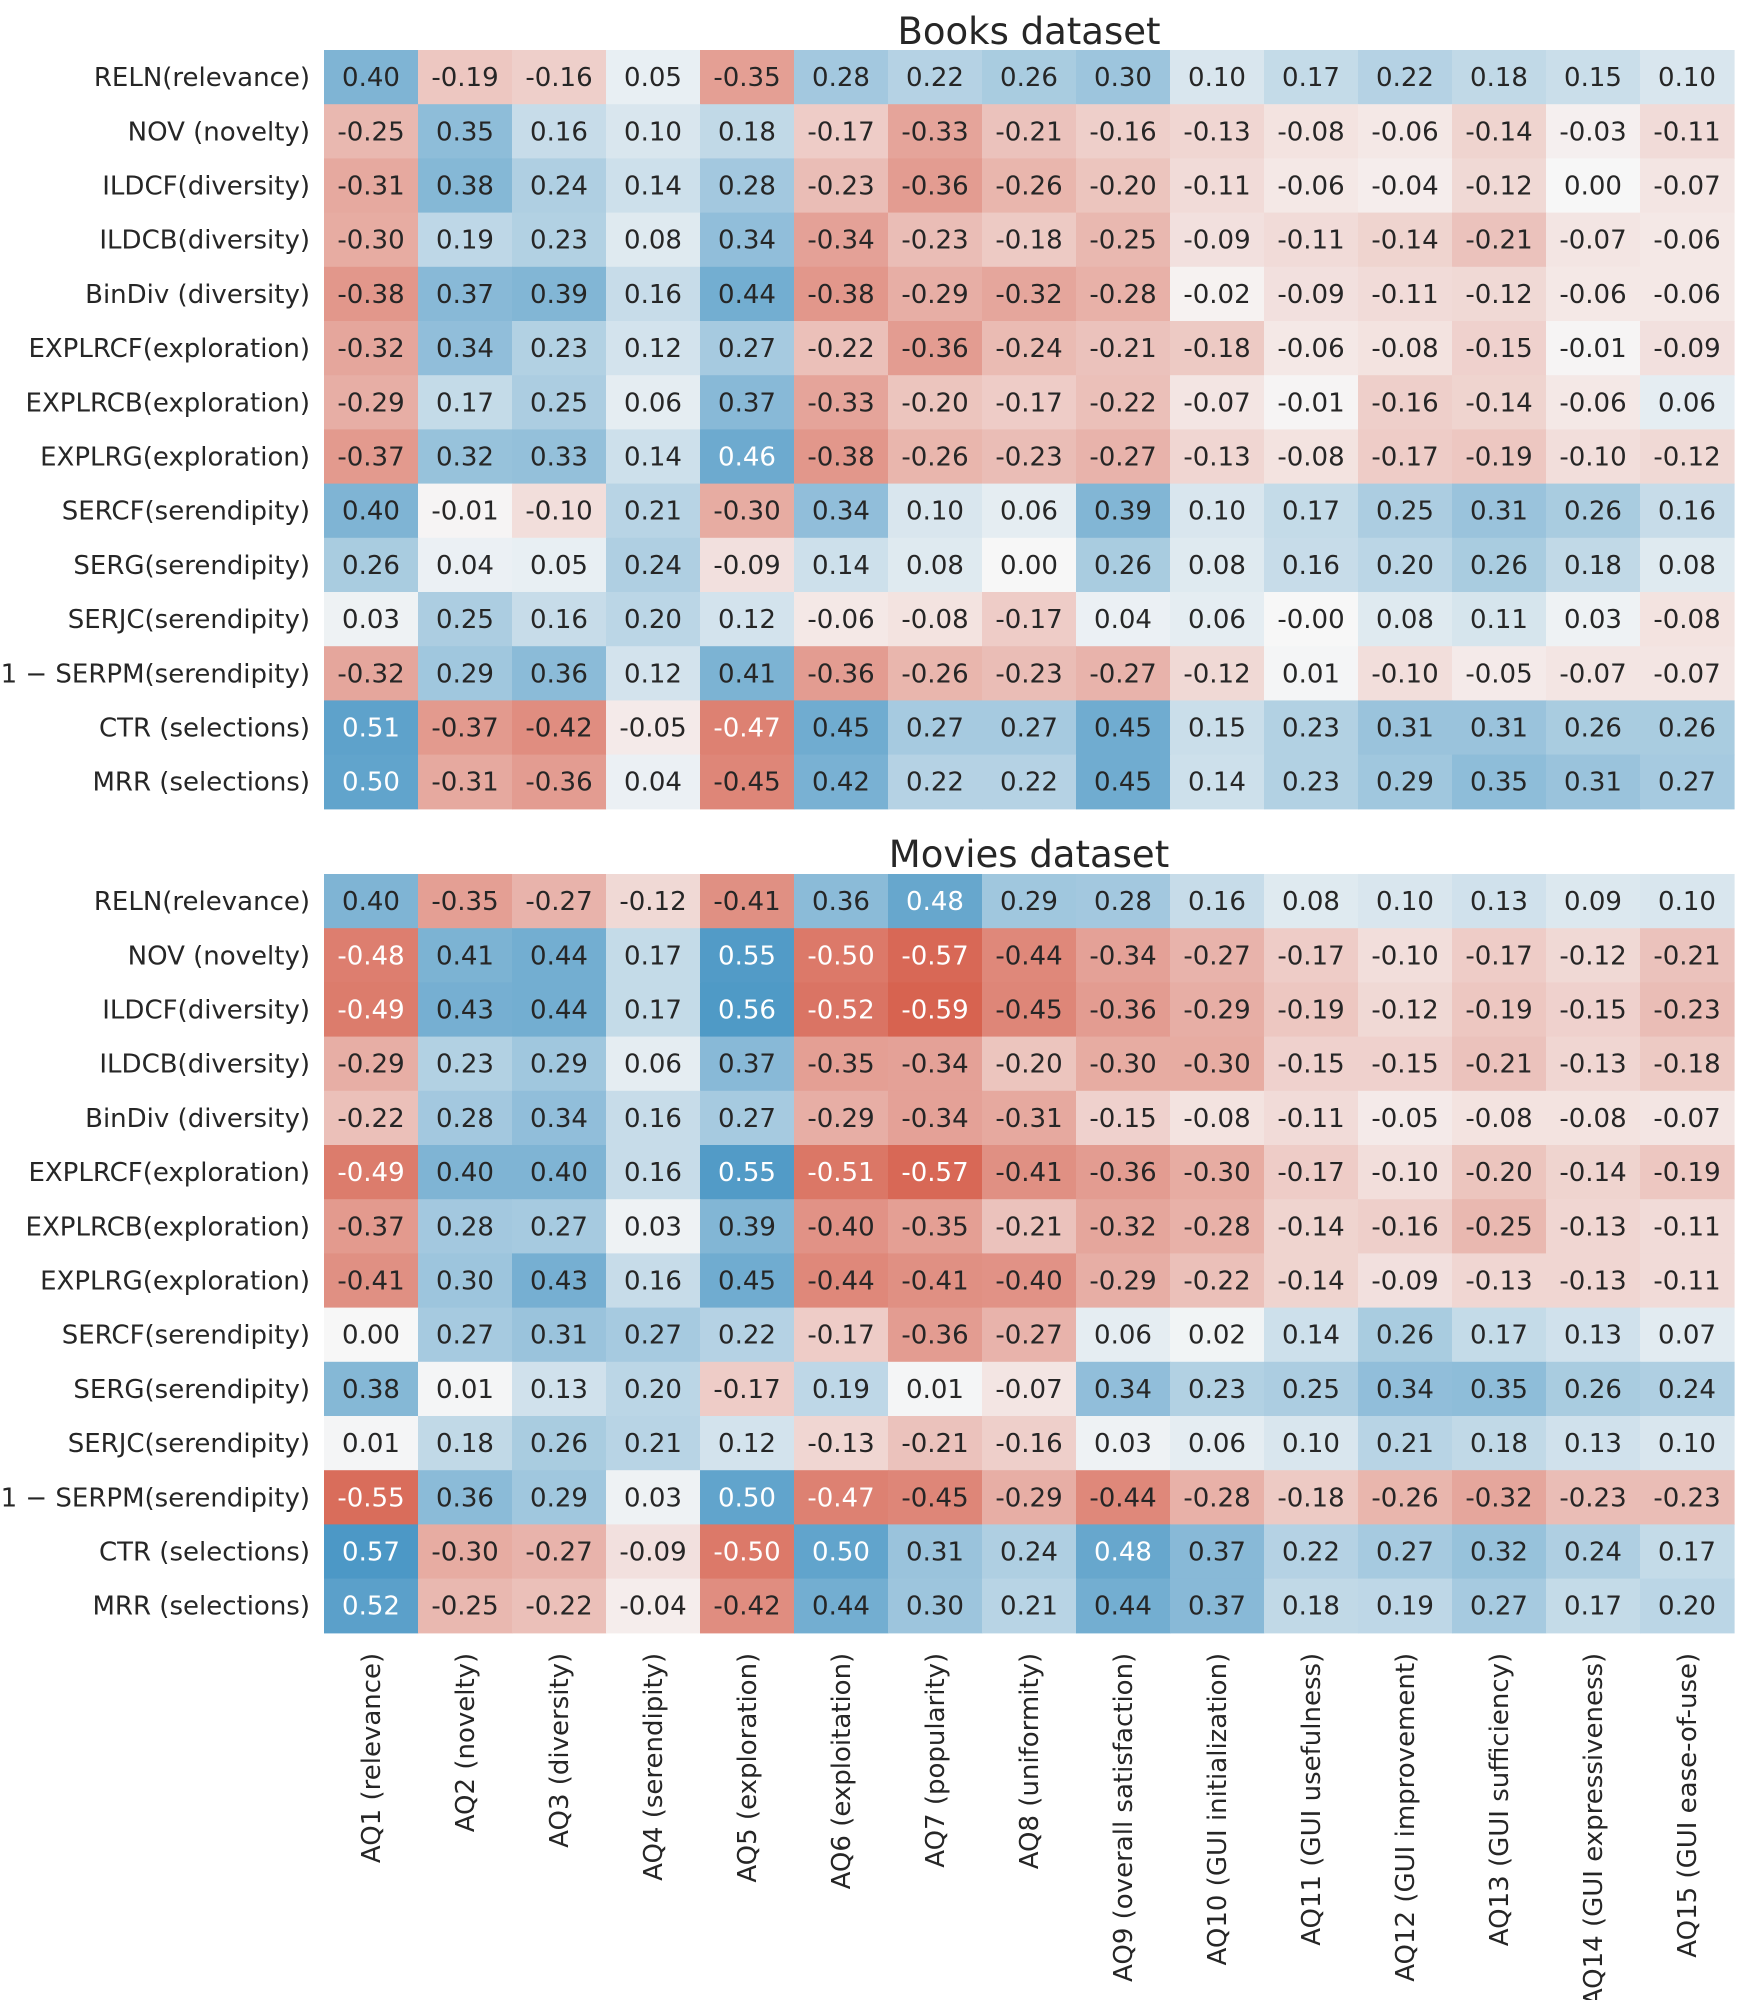 Image resolution: width=1747 pixels, height=2000 pixels. What do you see at coordinates (1499, 1390) in the screenshot?
I see `cell-value: 0.35` at bounding box center [1499, 1390].